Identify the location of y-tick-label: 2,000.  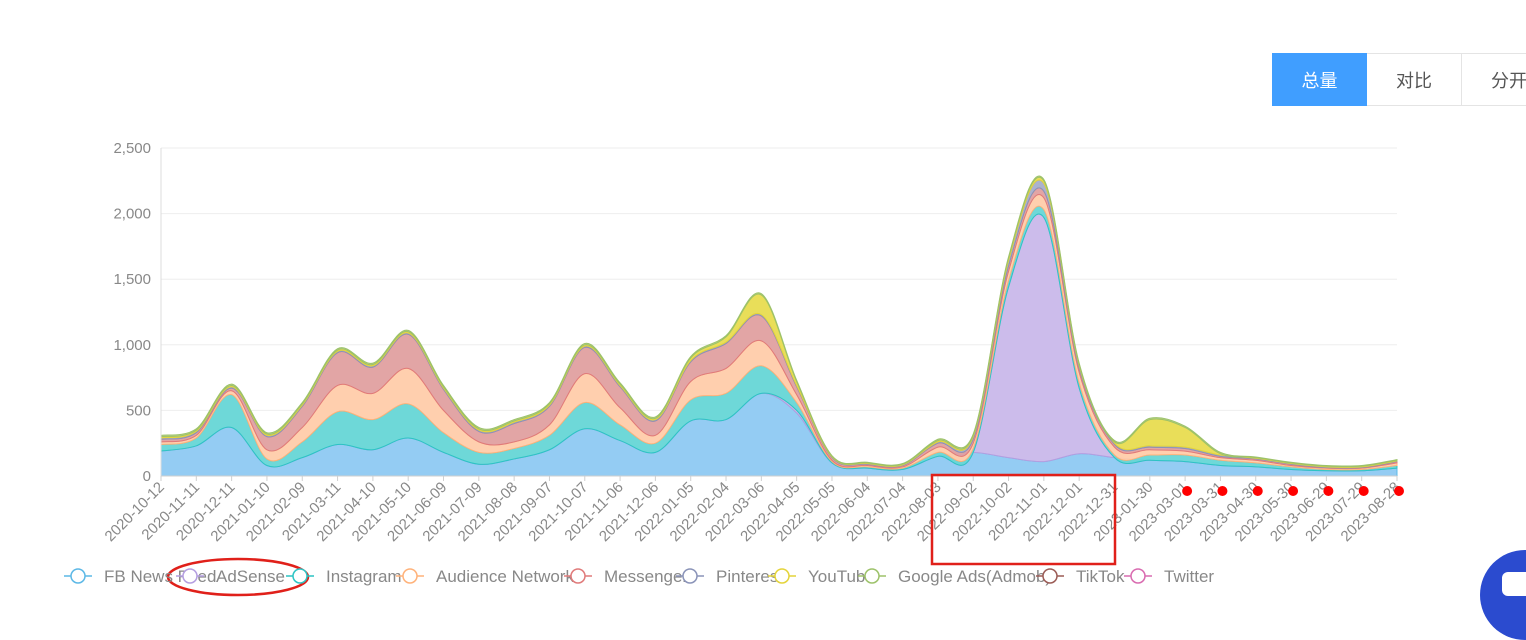
(132, 214).